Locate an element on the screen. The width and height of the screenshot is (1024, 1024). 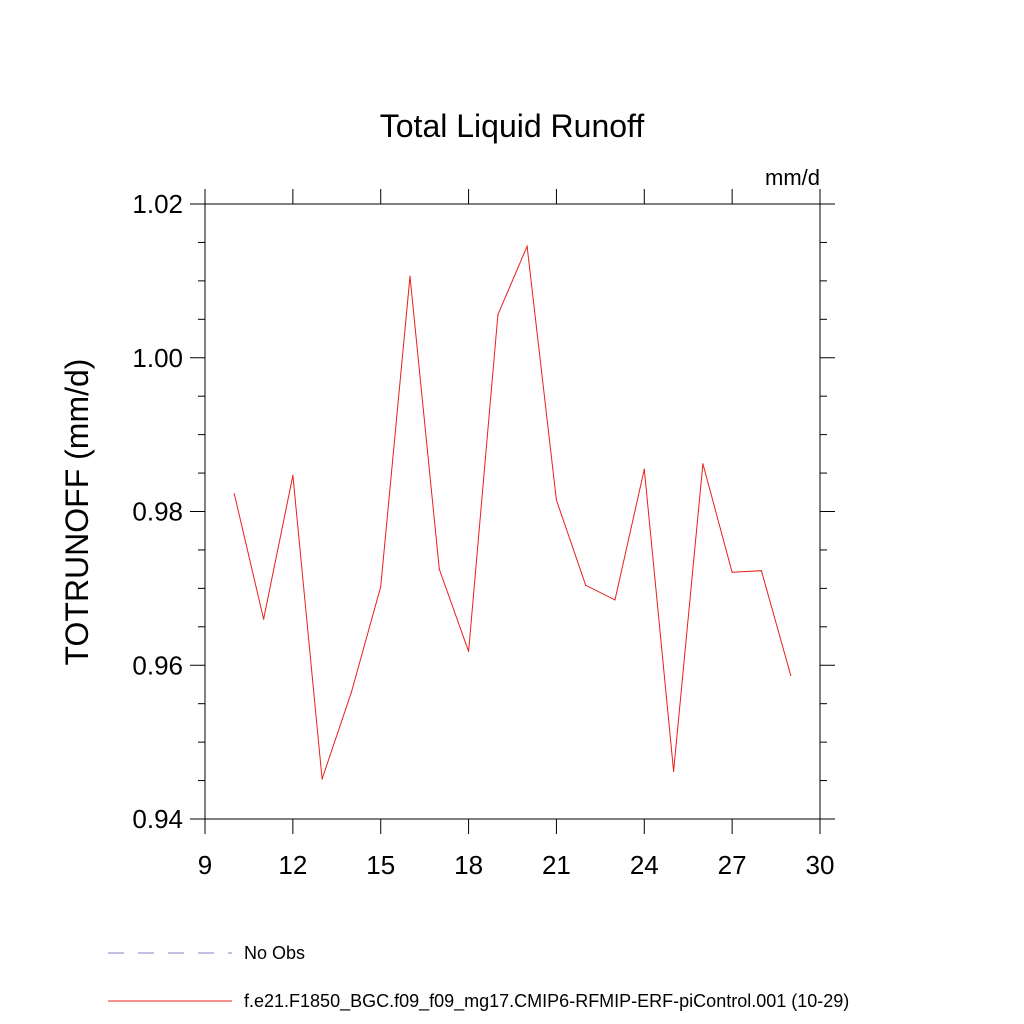
x-tick-label: 12 is located at coordinates (292, 865).